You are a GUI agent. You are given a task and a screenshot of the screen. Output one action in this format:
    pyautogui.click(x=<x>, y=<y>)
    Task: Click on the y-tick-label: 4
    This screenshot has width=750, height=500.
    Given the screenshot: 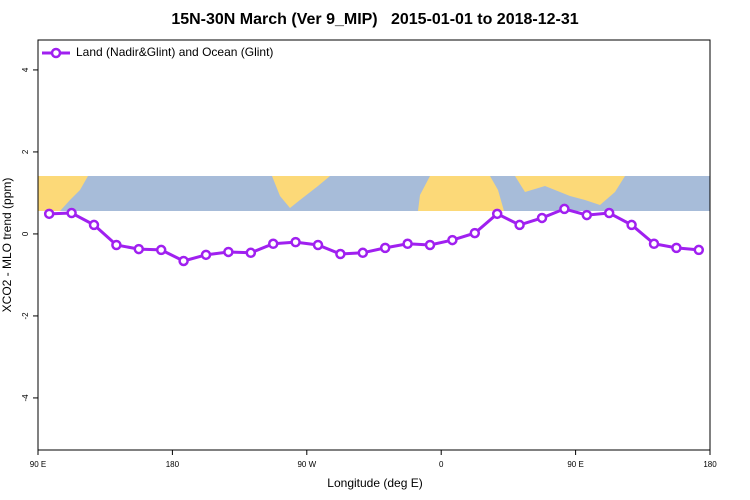 What is the action you would take?
    pyautogui.click(x=25, y=69)
    